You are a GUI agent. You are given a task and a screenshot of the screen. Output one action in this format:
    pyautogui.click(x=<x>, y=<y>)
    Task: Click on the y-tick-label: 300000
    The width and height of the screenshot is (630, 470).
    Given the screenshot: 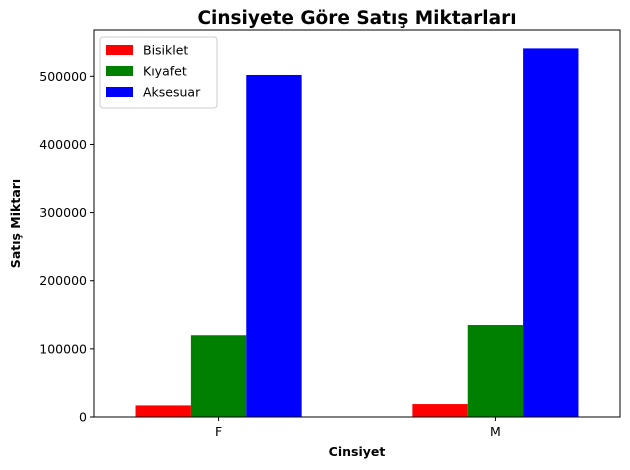 What is the action you would take?
    pyautogui.click(x=63, y=212)
    